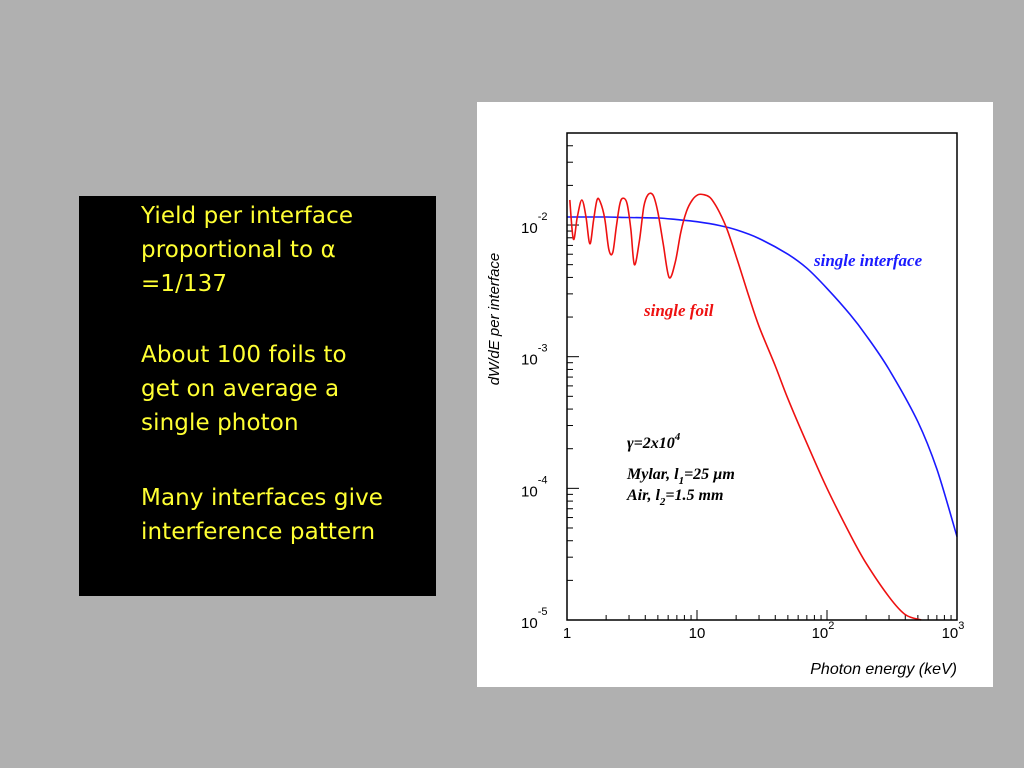 The width and height of the screenshot is (1024, 768). I want to click on text-line: proportional to α, so click(238, 250).